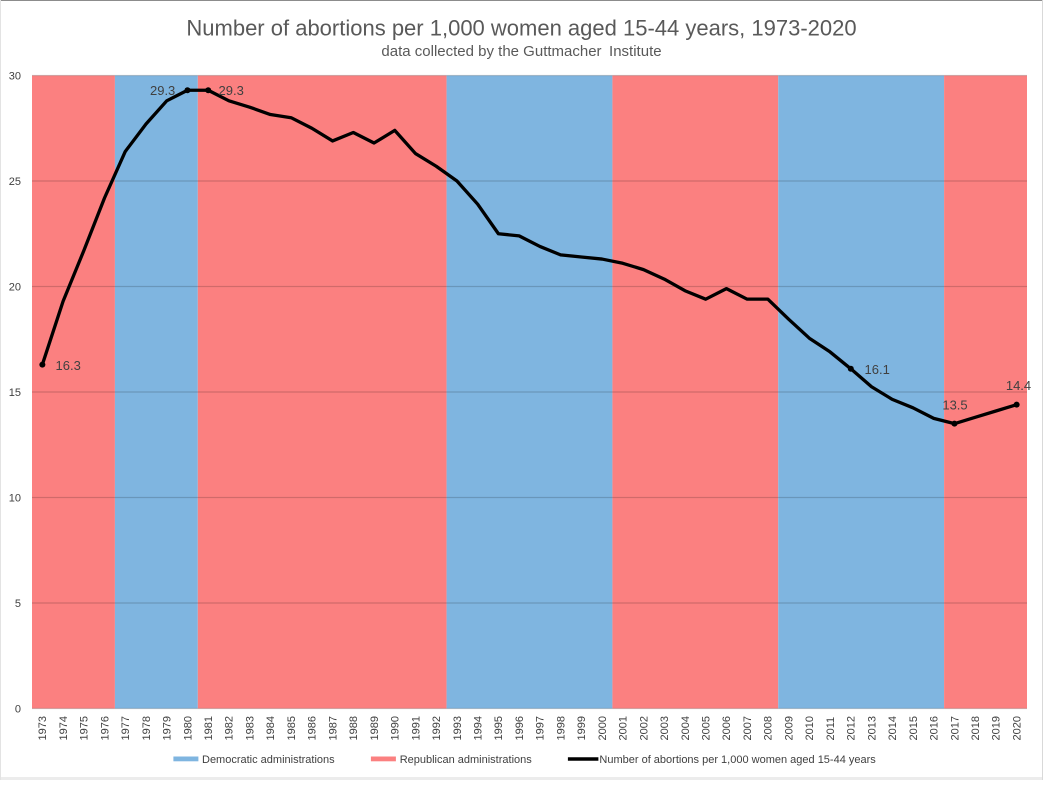 The width and height of the screenshot is (1043, 785). Describe the element at coordinates (769, 728) in the screenshot. I see `svg-text: 2008` at that location.